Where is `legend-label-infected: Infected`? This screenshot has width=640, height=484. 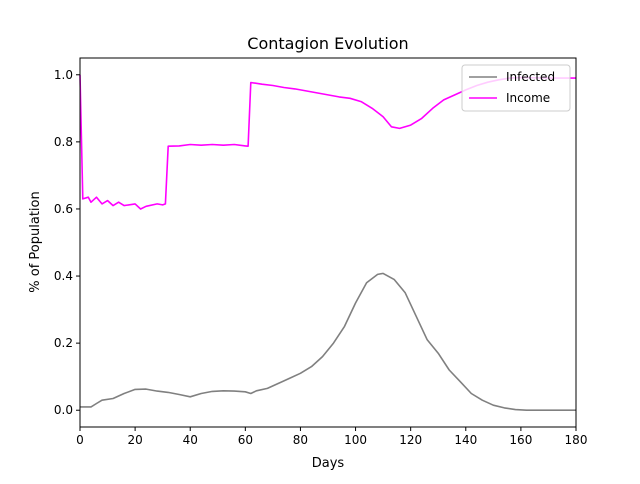
legend-label-infected: Infected is located at coordinates (530, 77).